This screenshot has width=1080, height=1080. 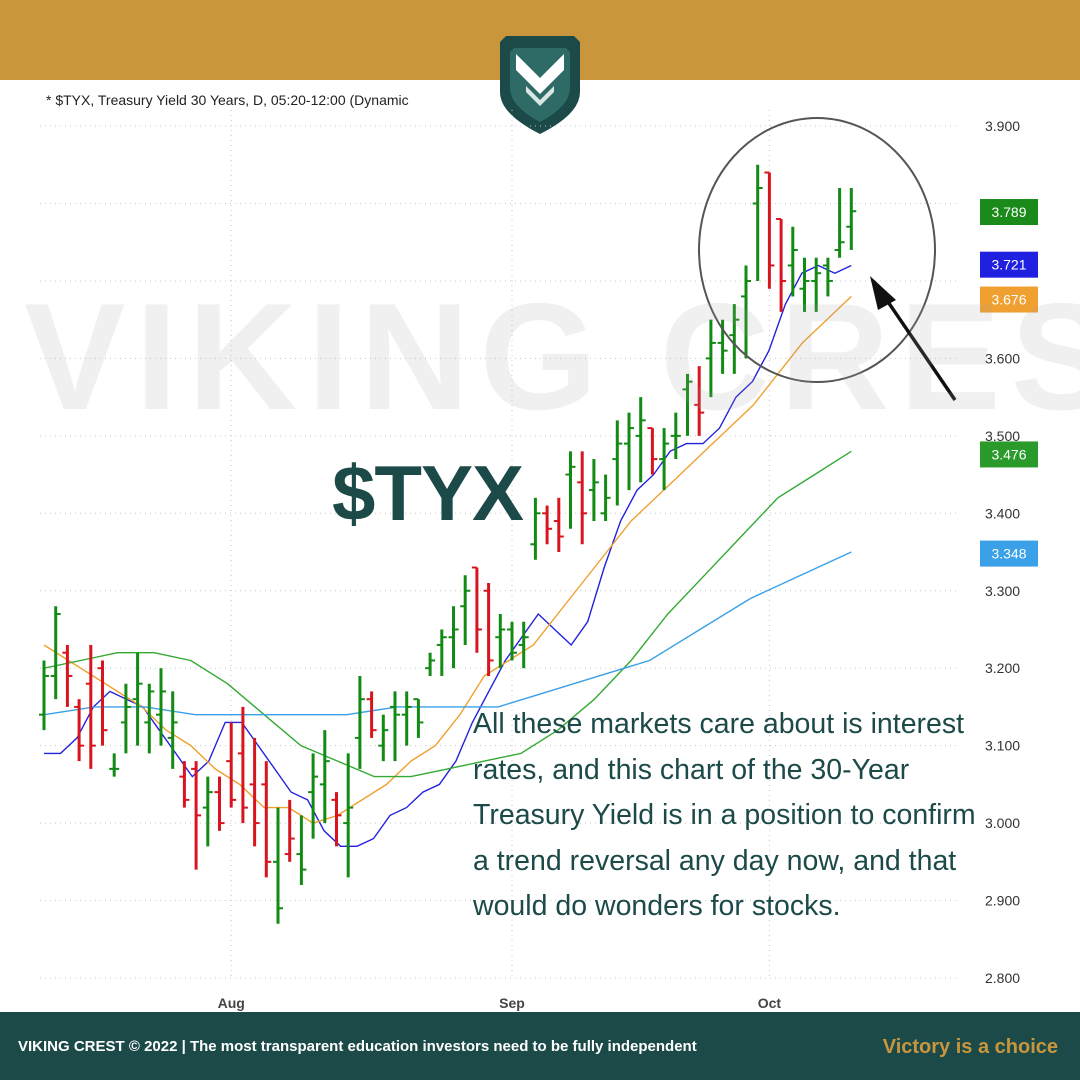 I want to click on y-tick-label: 2.900, so click(x=1002, y=901).